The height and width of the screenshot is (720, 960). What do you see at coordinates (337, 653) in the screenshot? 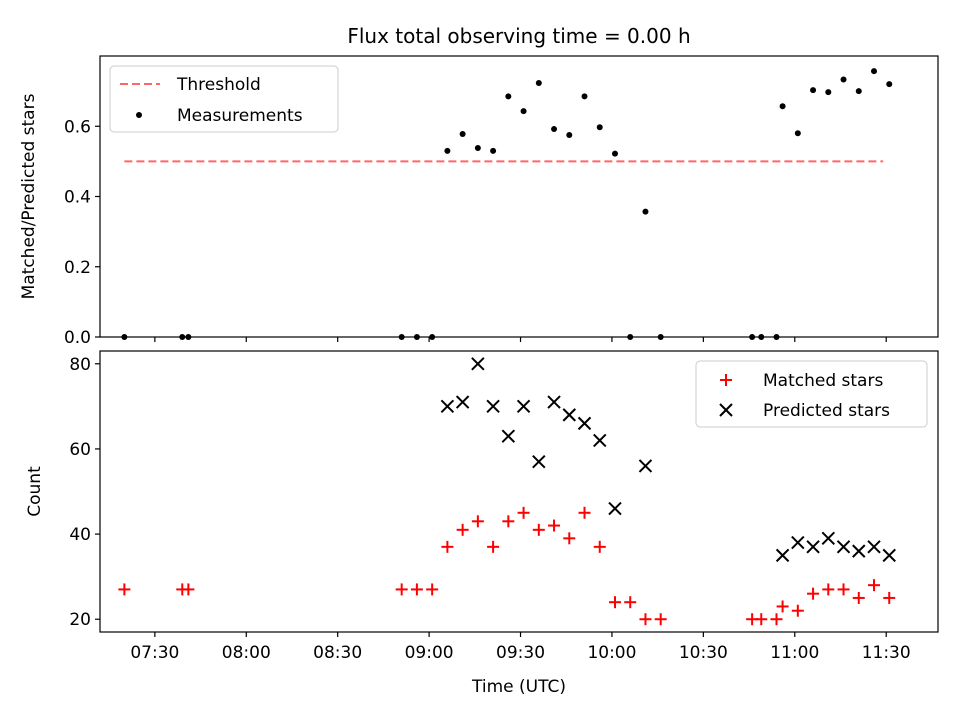
I see `x-tick-label: 08:30` at bounding box center [337, 653].